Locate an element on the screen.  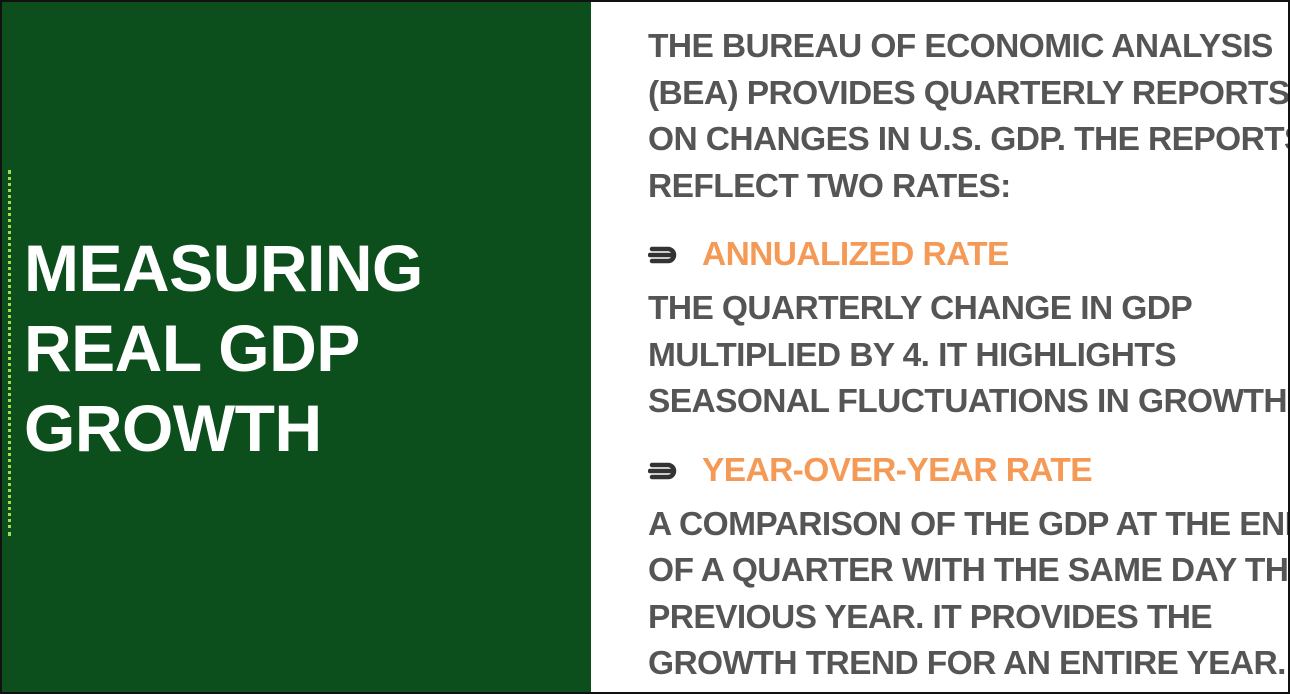
rate-heading-label: ANNUALIZED RATE is located at coordinates (855, 254).